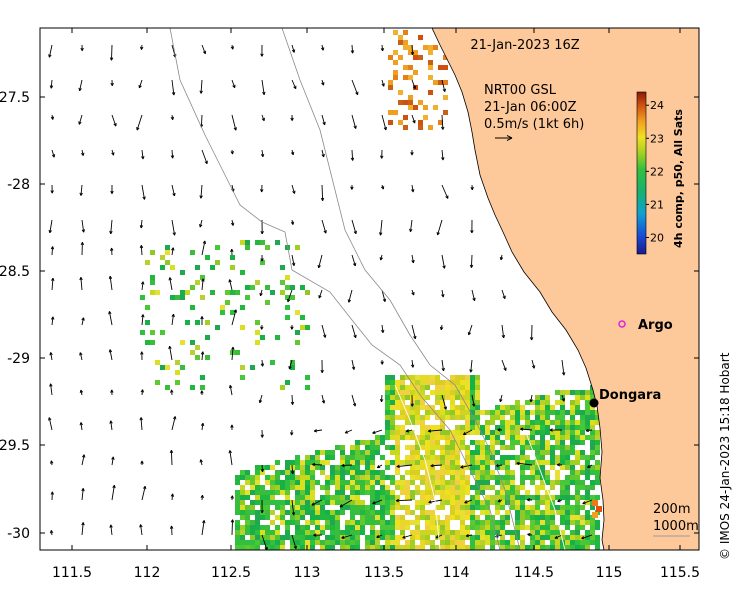  Describe the element at coordinates (72, 573) in the screenshot. I see `x-tick-label: 111.5` at that location.